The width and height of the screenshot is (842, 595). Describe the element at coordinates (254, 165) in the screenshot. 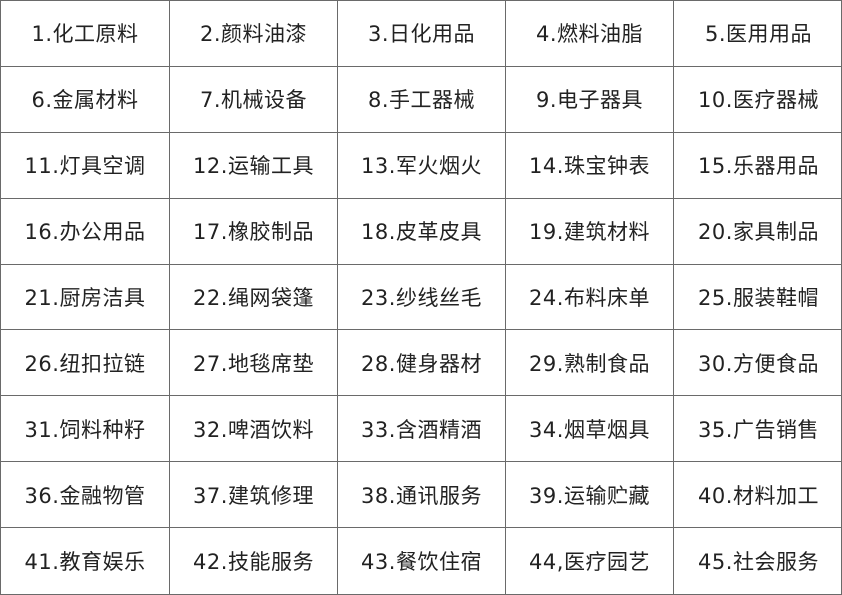

I see `table-cell: 12.运输工具` at that location.